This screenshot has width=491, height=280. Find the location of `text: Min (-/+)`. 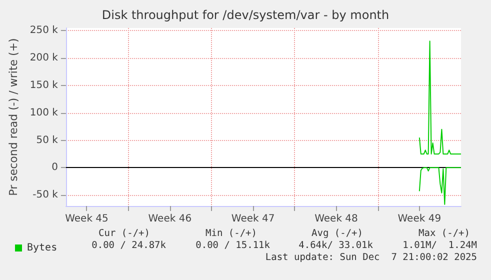

text: Min (-/+) is located at coordinates (231, 233).